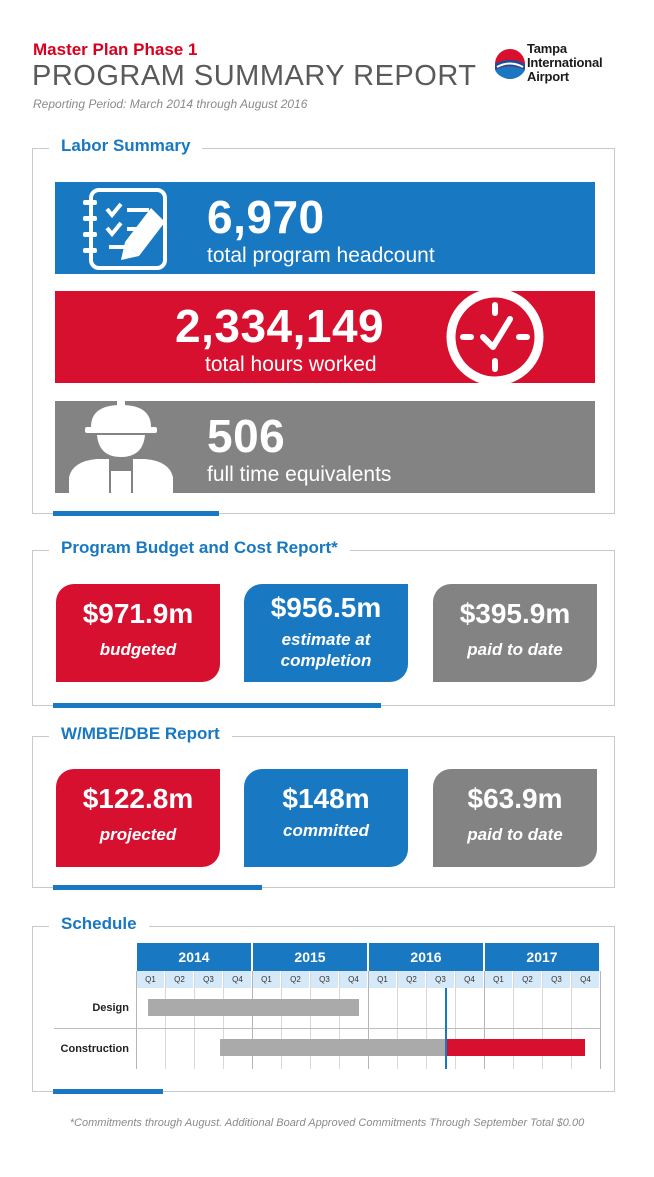 Image resolution: width=654 pixels, height=1177 pixels. What do you see at coordinates (310, 957) in the screenshot?
I see `gantt-year-2015: 2015` at bounding box center [310, 957].